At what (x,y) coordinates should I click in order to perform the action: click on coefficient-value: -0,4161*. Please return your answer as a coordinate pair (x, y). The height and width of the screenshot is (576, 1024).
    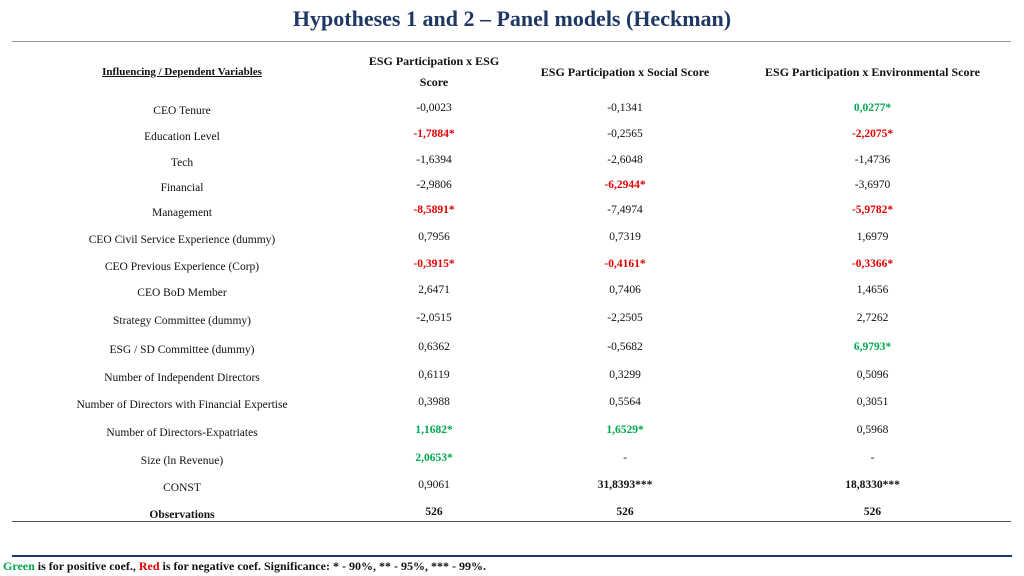
    Looking at the image, I should click on (625, 263).